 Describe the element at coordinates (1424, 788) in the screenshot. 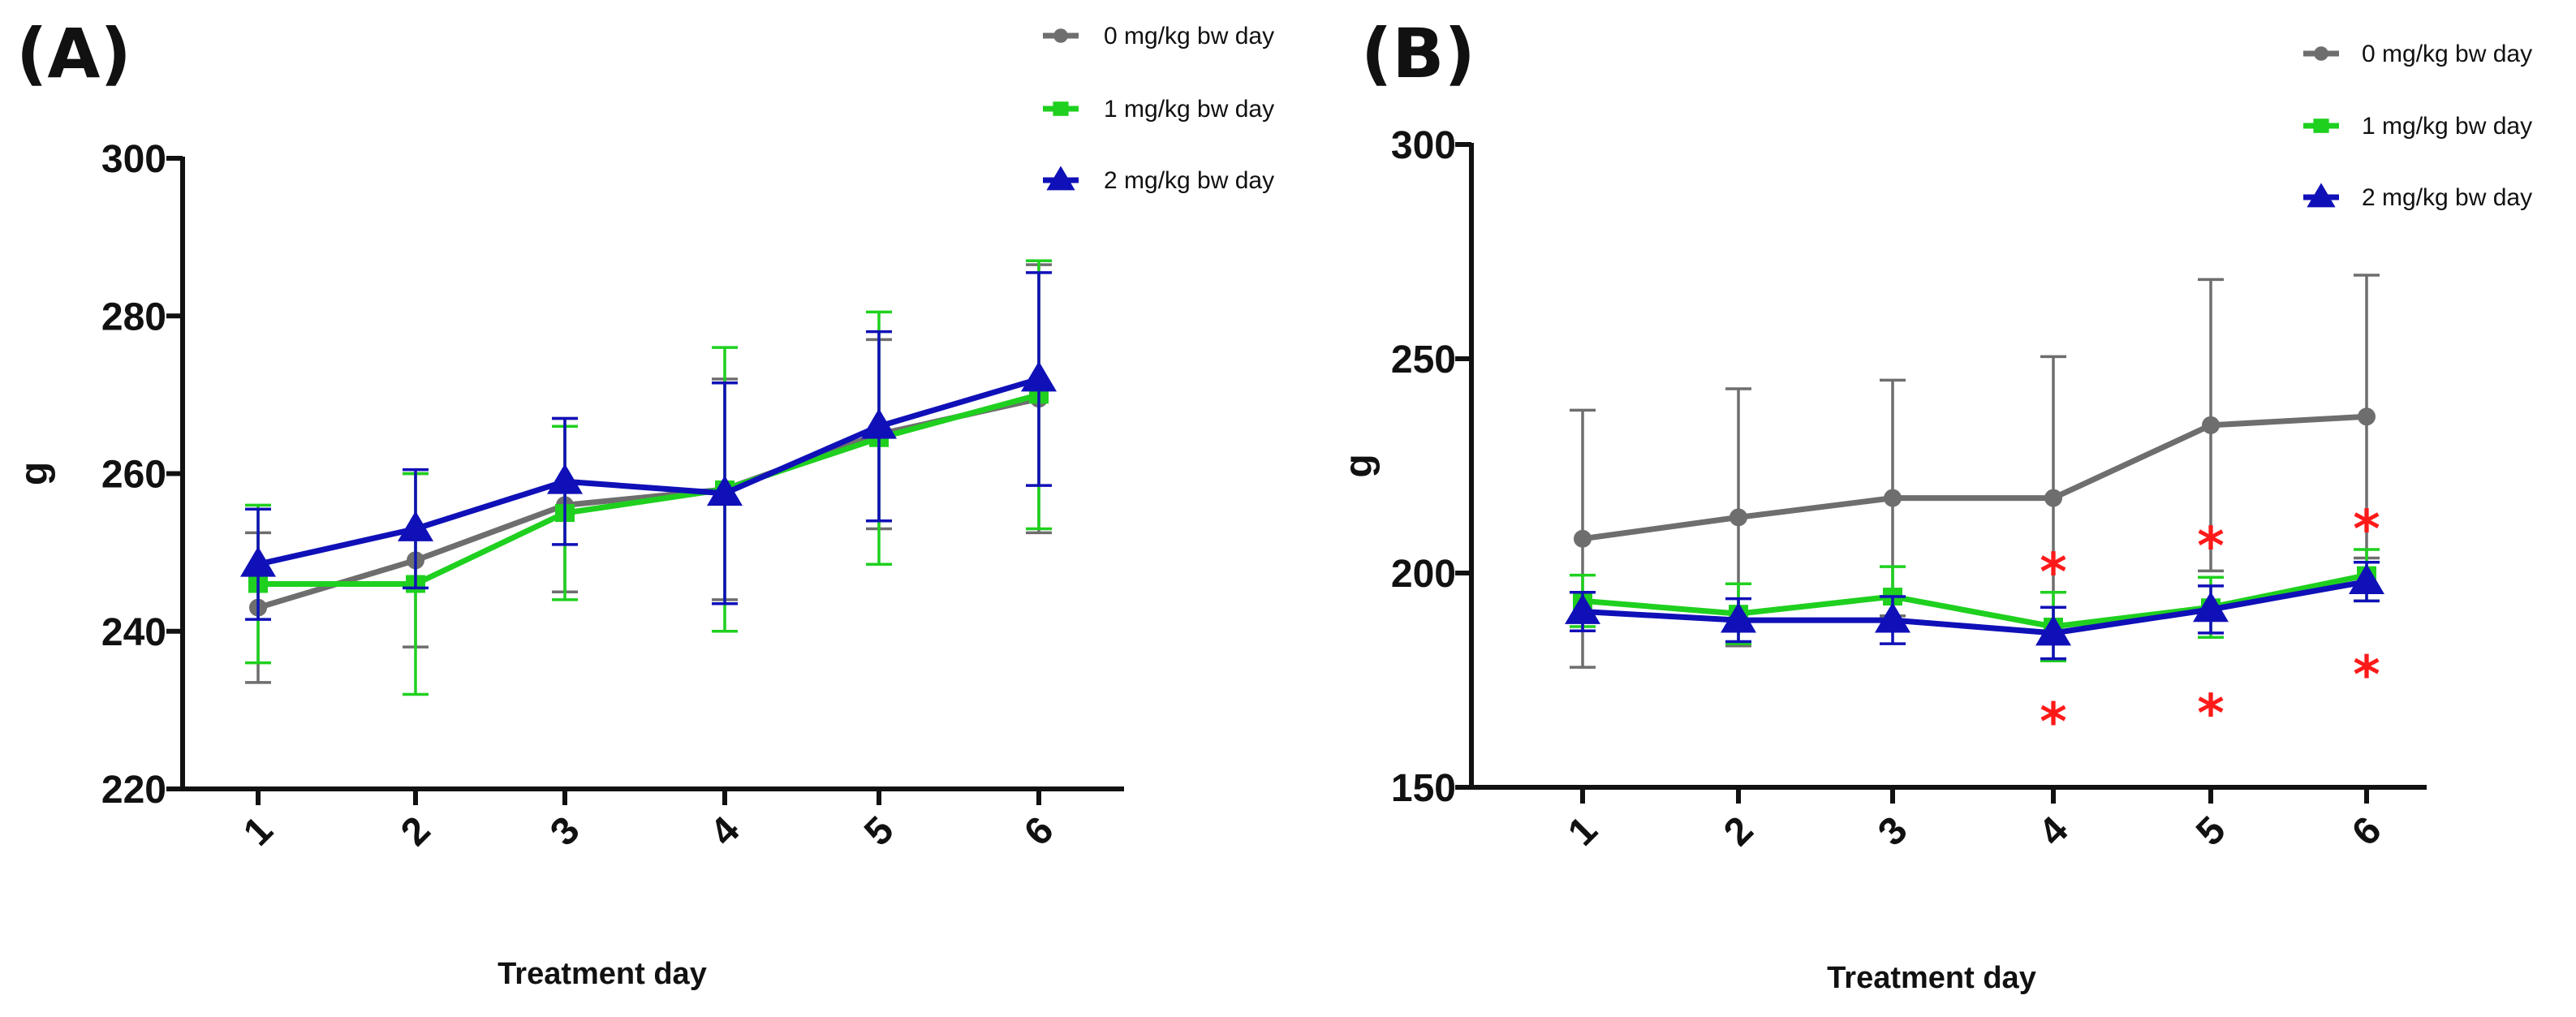

I see `y-tick-label: 150` at that location.